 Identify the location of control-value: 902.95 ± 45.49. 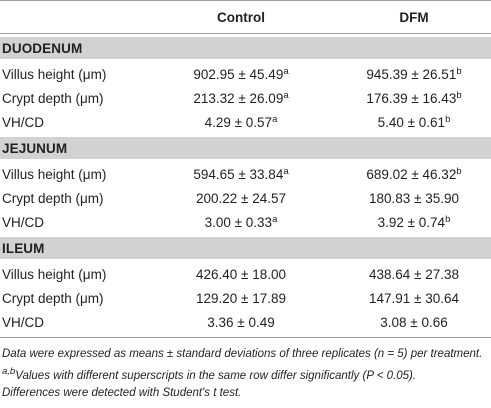
(238, 74).